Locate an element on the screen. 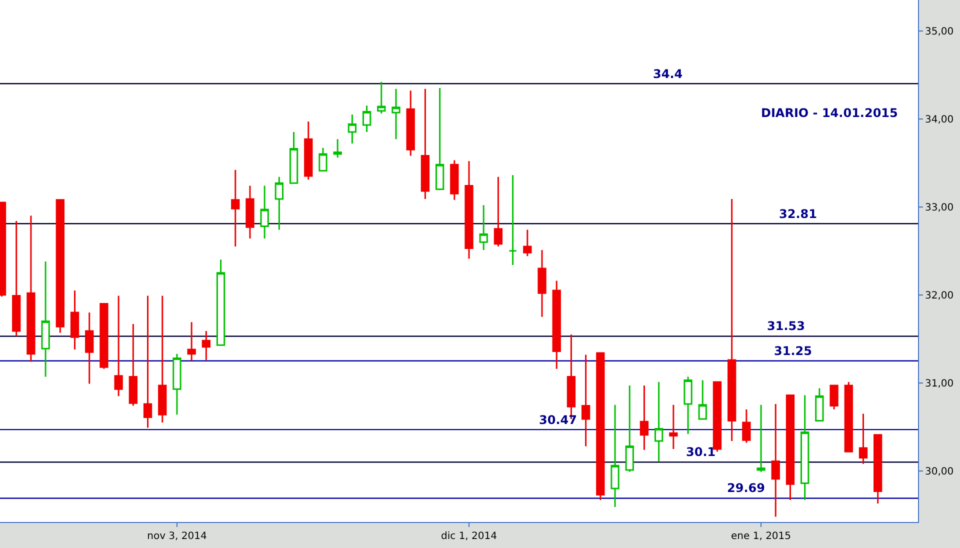 This screenshot has width=960, height=548. y-tick-label: 35,00 is located at coordinates (939, 32).